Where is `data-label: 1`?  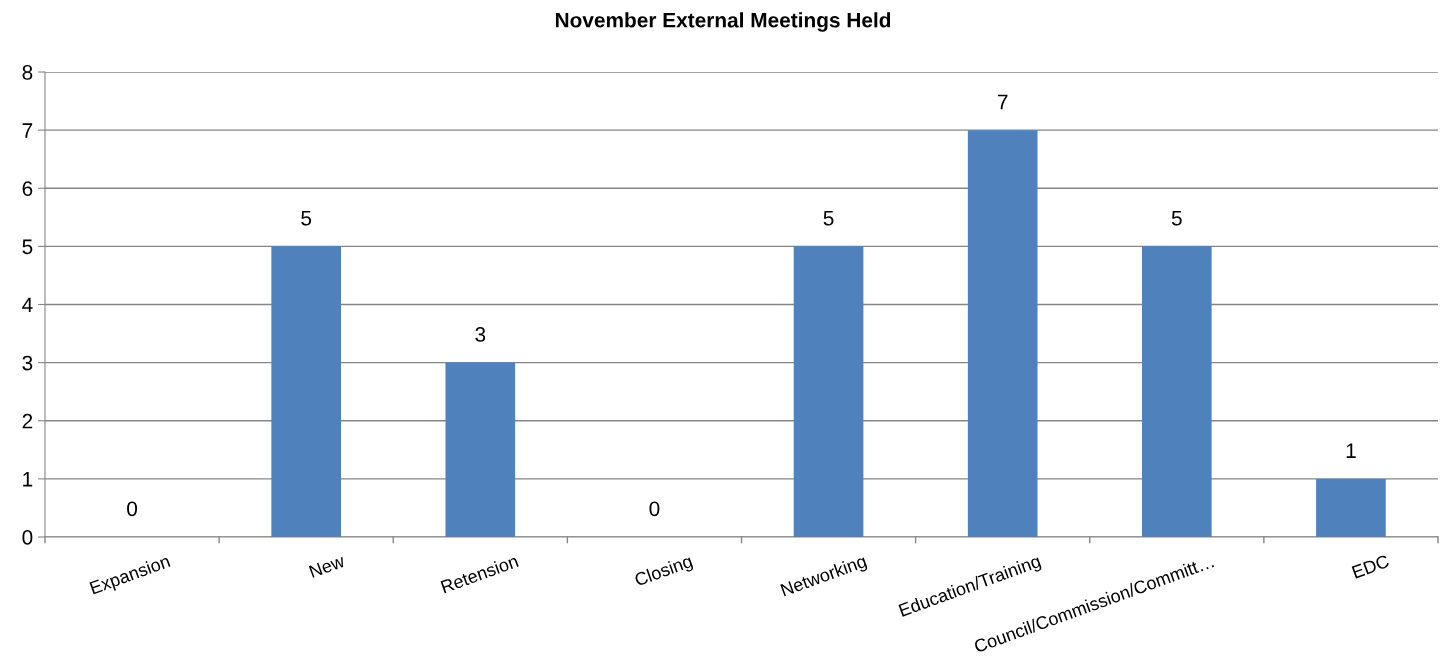 data-label: 1 is located at coordinates (1351, 450).